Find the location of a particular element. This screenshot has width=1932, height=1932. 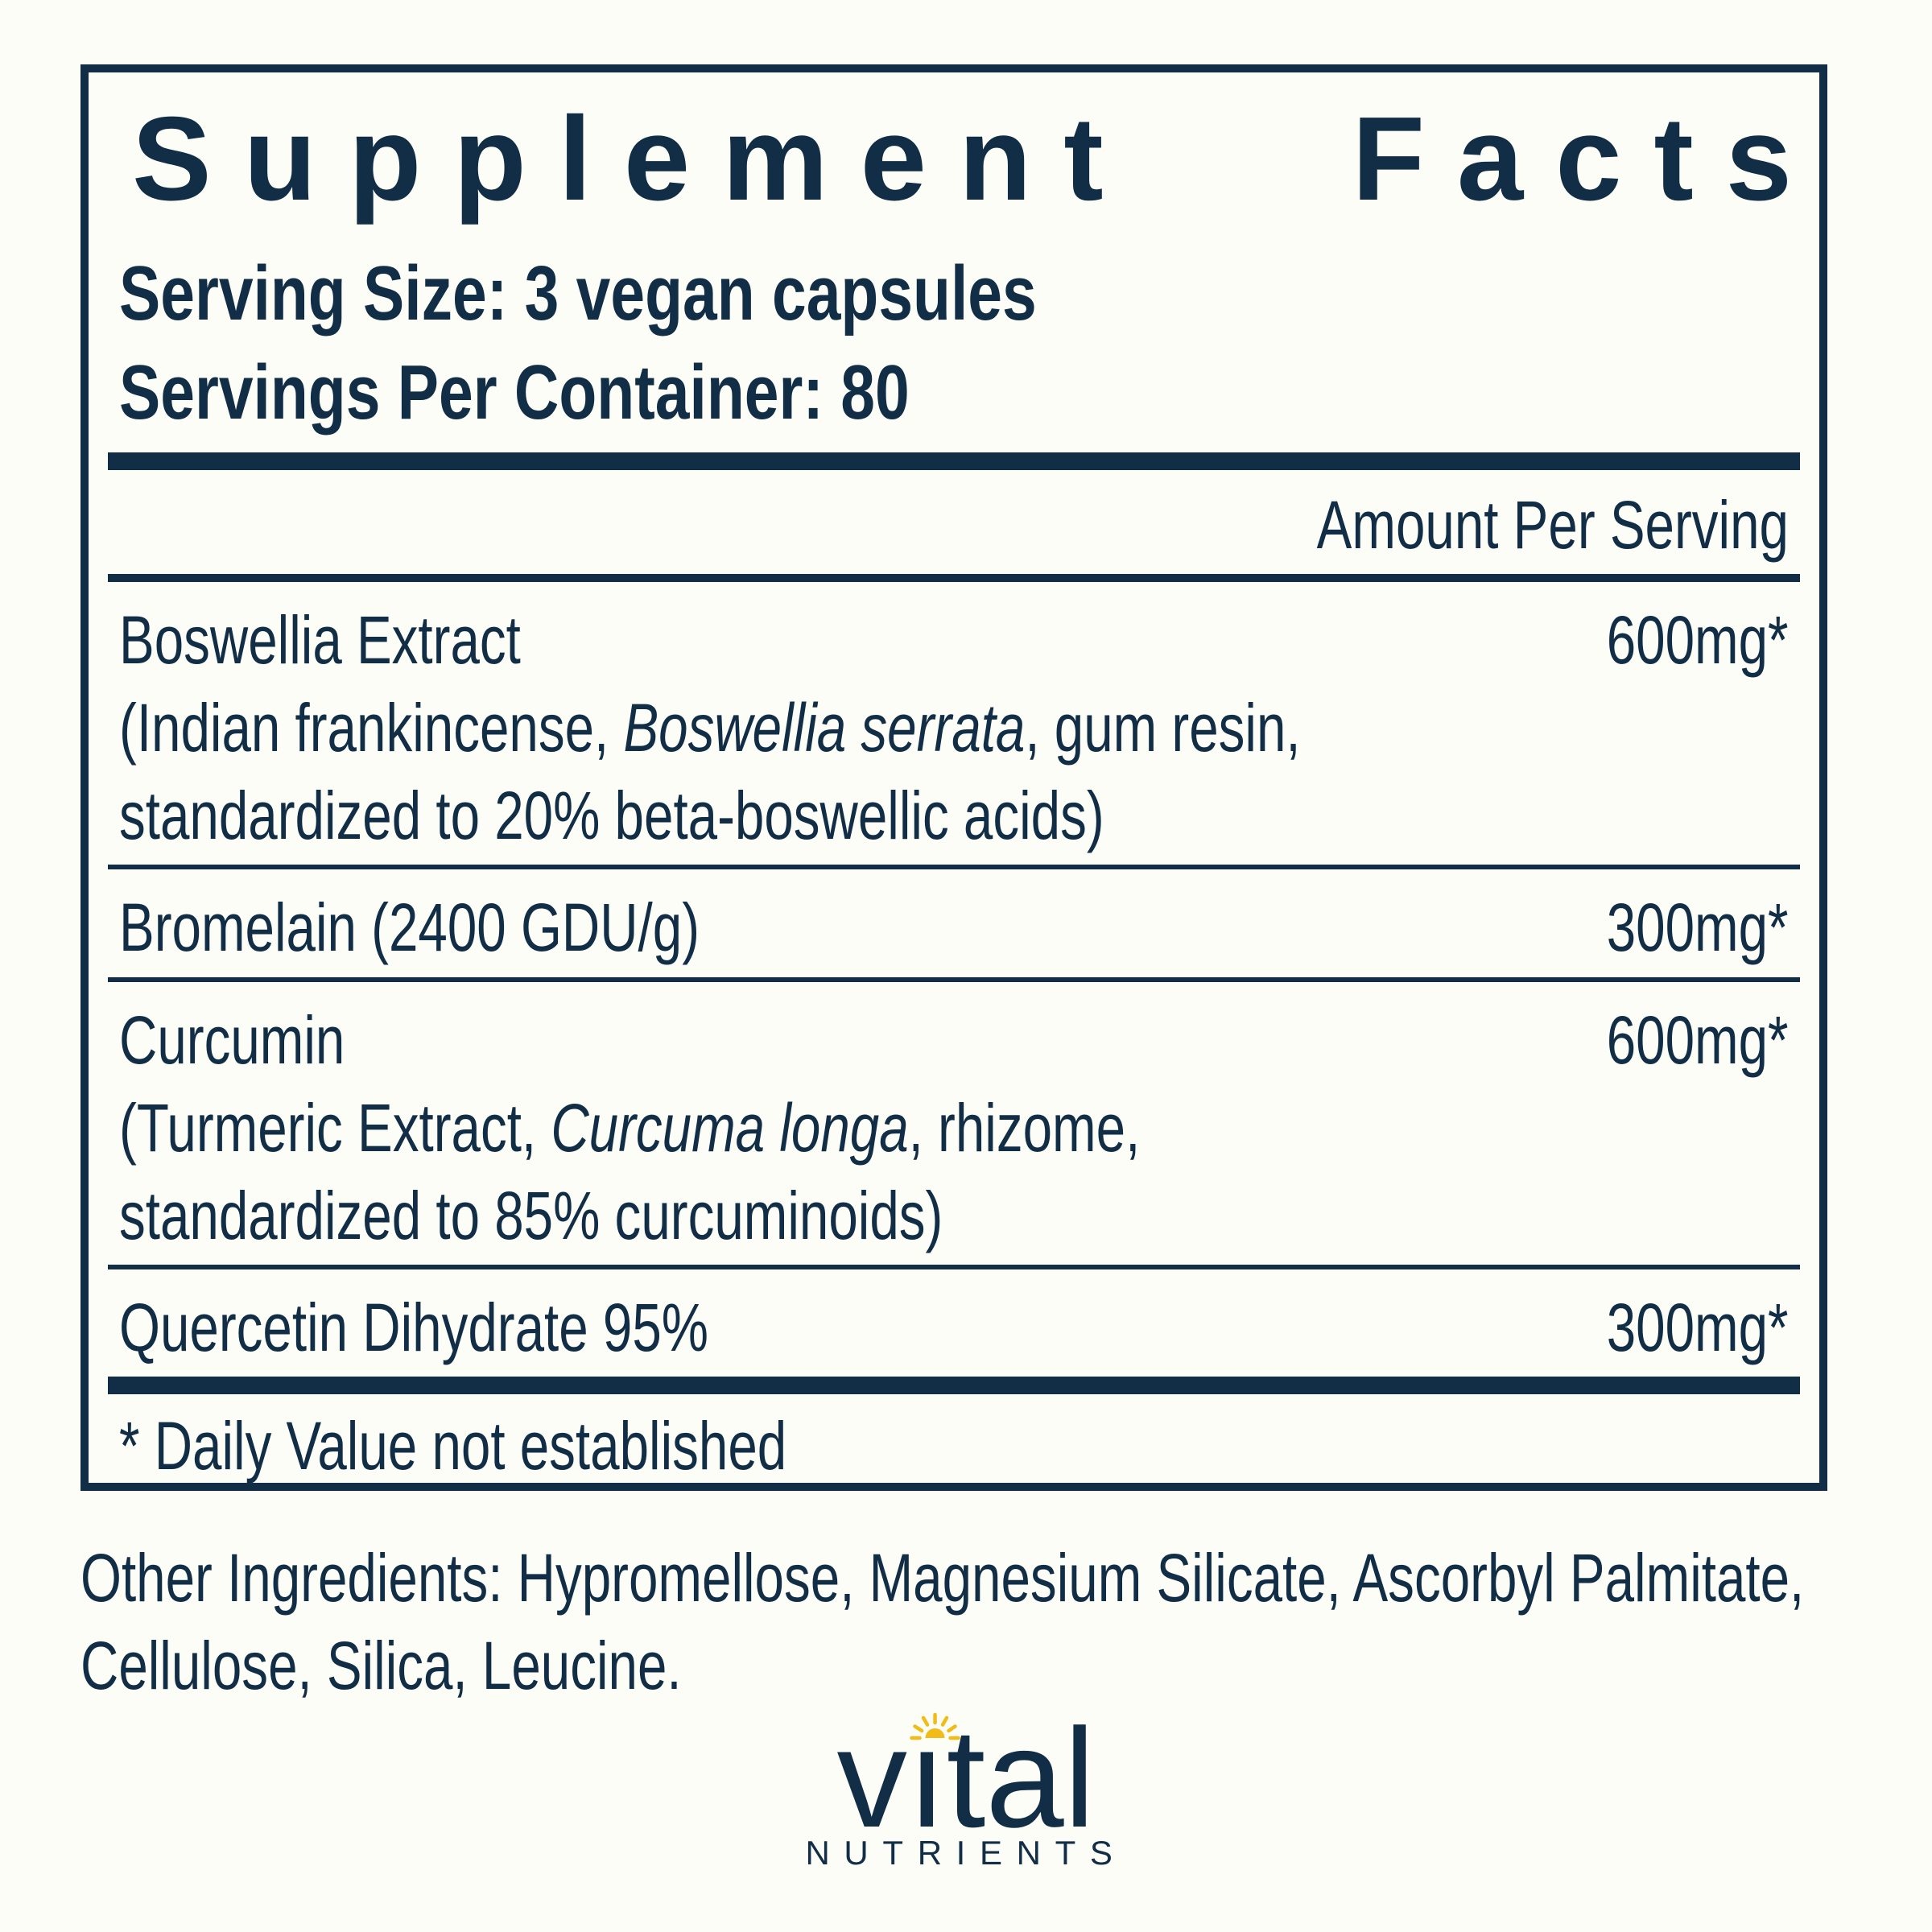

desc-text: (Indian frankincense, is located at coordinates (371, 727).